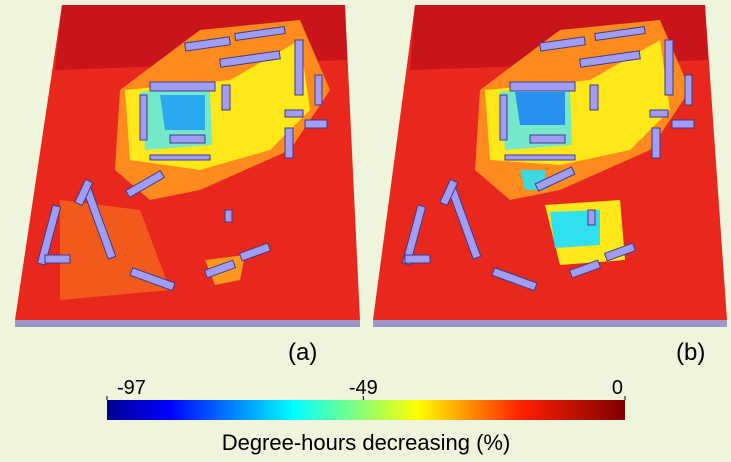 This screenshot has height=462, width=731. Describe the element at coordinates (366, 410) in the screenshot. I see `colorbar` at that location.